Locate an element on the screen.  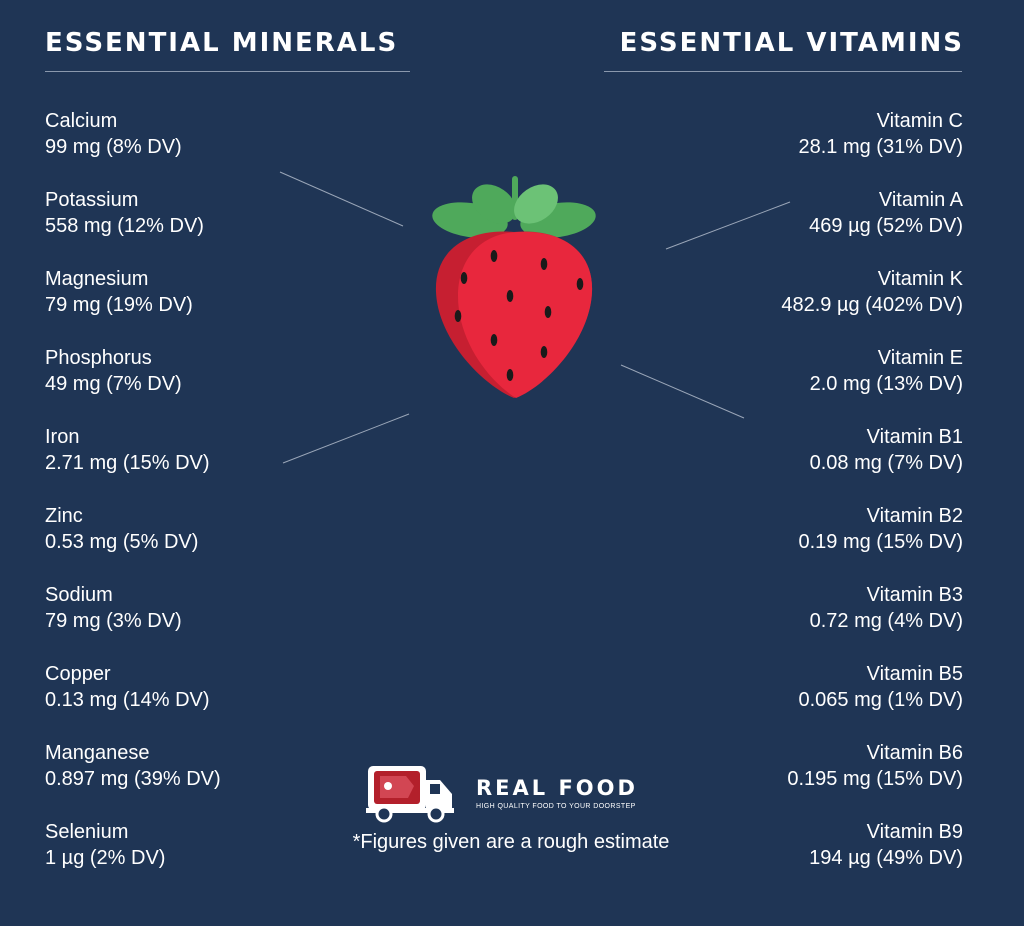
vitamin-name: Vitamin K is located at coordinates (920, 279).